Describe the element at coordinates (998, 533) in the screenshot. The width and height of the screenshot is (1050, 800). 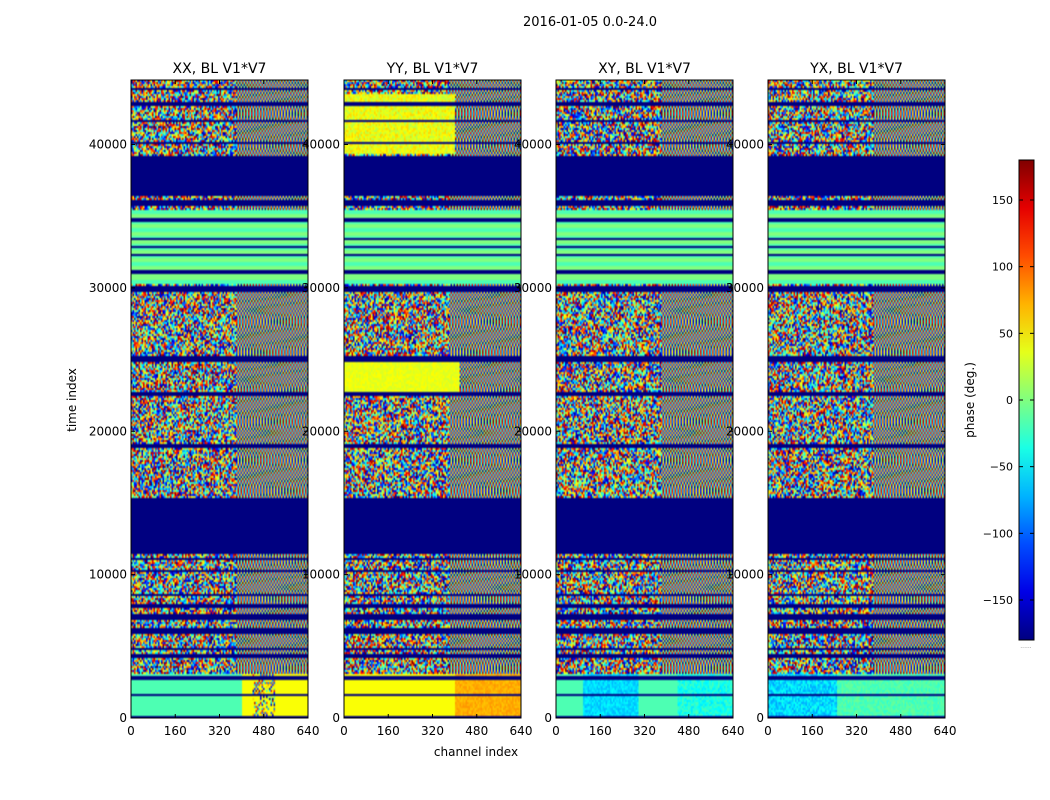
I see `colorbar-tick-label: −100` at that location.